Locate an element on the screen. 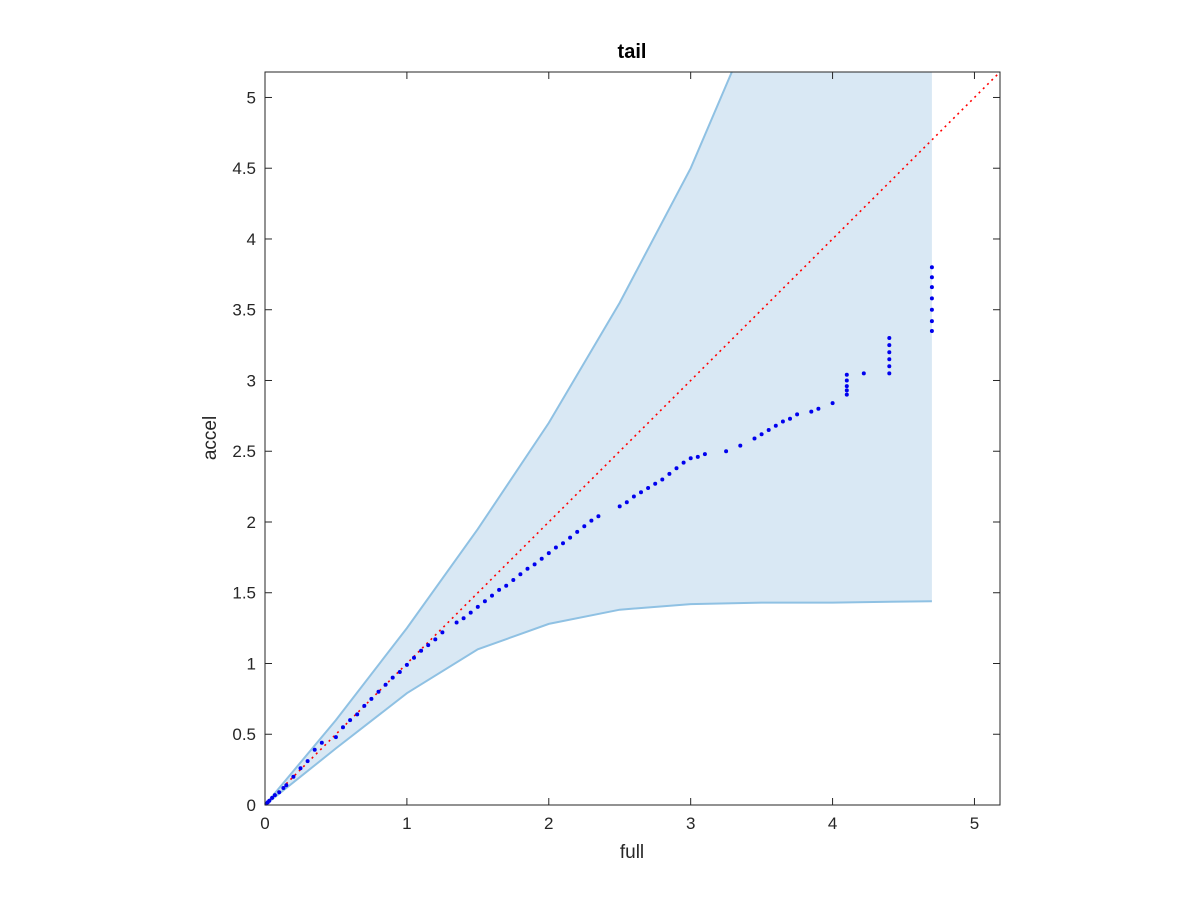 Image resolution: width=1200 pixels, height=900 pixels. x-tick-label: 0 is located at coordinates (264, 823).